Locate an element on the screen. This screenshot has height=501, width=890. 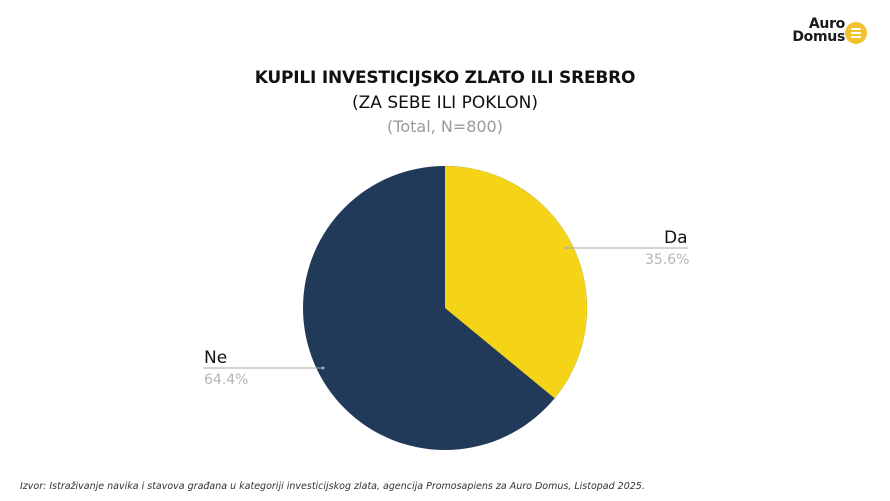
chart-title: KUPILI INVESTICIJSKO ZLATO ILI SREBRO is located at coordinates (445, 78).